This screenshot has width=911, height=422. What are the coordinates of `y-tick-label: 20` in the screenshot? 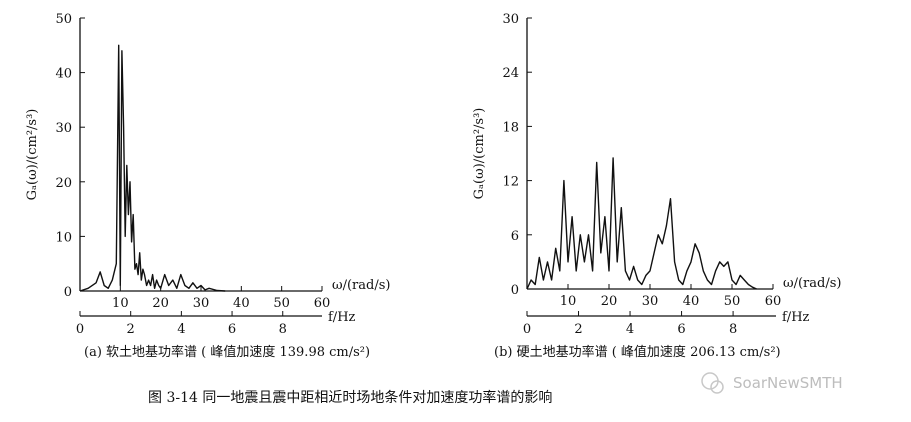 It's located at (63, 183).